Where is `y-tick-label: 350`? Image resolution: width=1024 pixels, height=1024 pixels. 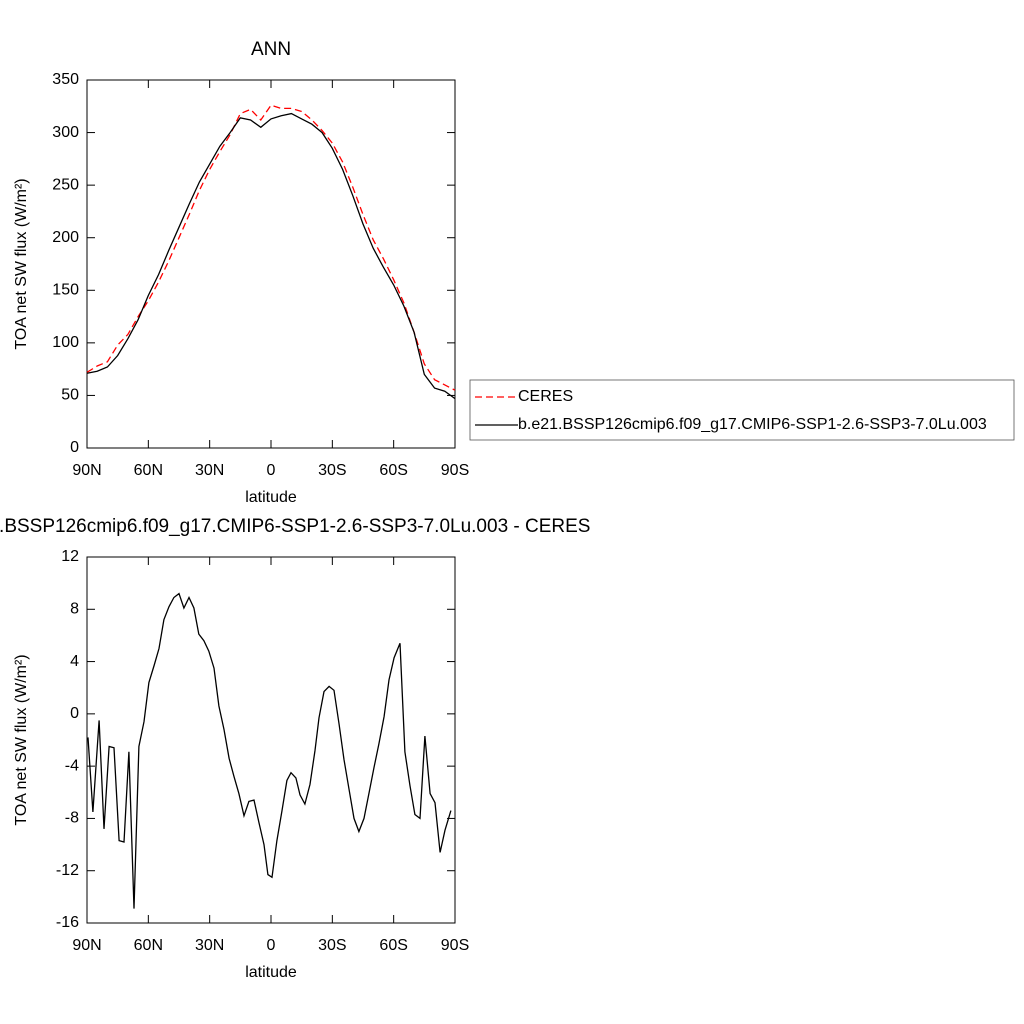
y-tick-label: 350 is located at coordinates (65, 79).